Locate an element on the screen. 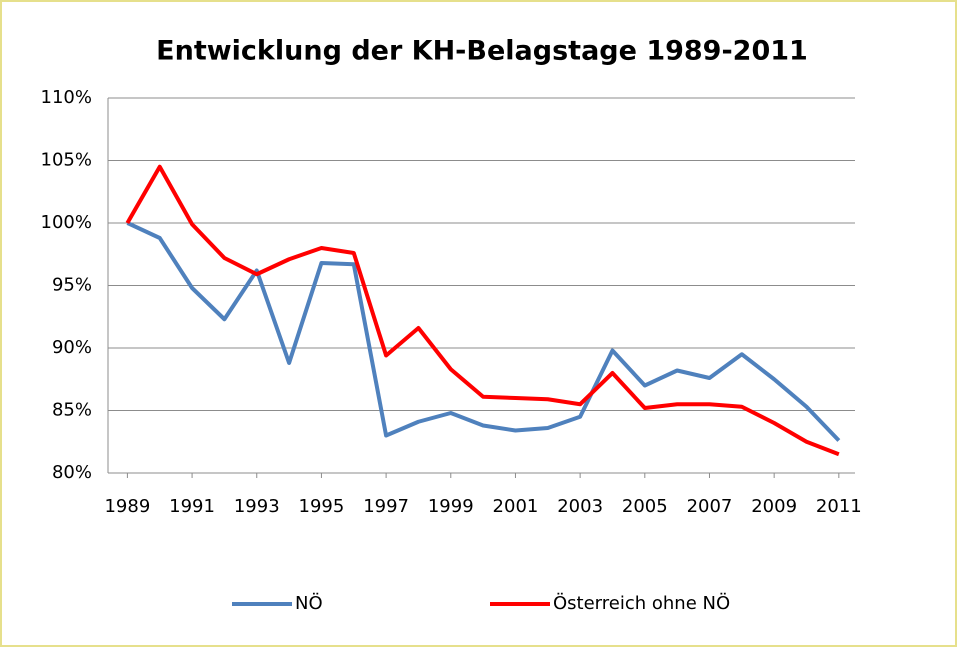 This screenshot has width=957, height=647. x-tick-label: 2001 is located at coordinates (516, 506).